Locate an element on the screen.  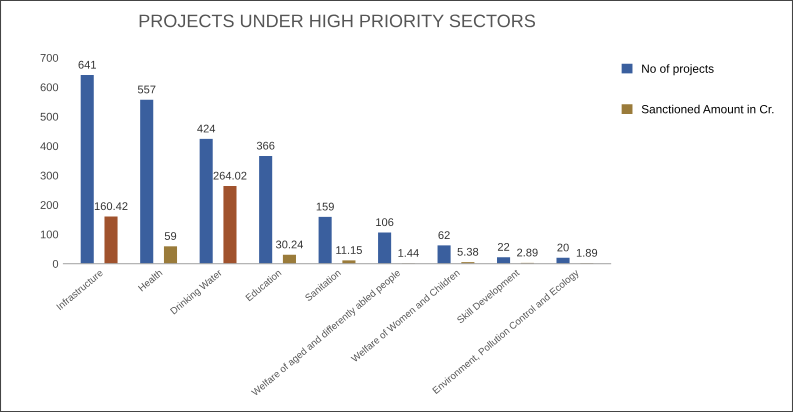
chart-title: PROJECTS UNDER HIGH PRIORITY SECTORS is located at coordinates (338, 21).